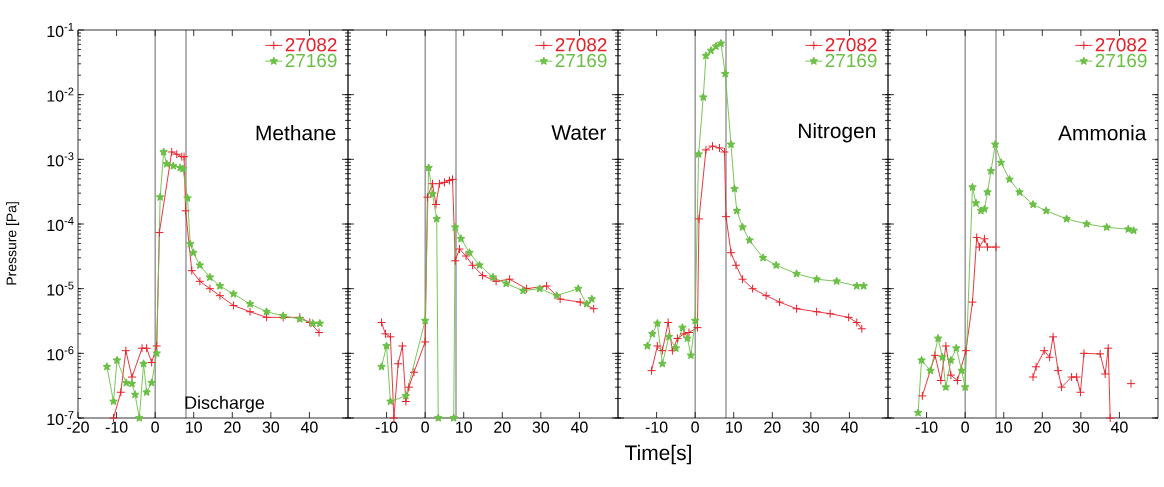 The height and width of the screenshot is (487, 1164). I want to click on text: Ammonia, so click(1102, 132).